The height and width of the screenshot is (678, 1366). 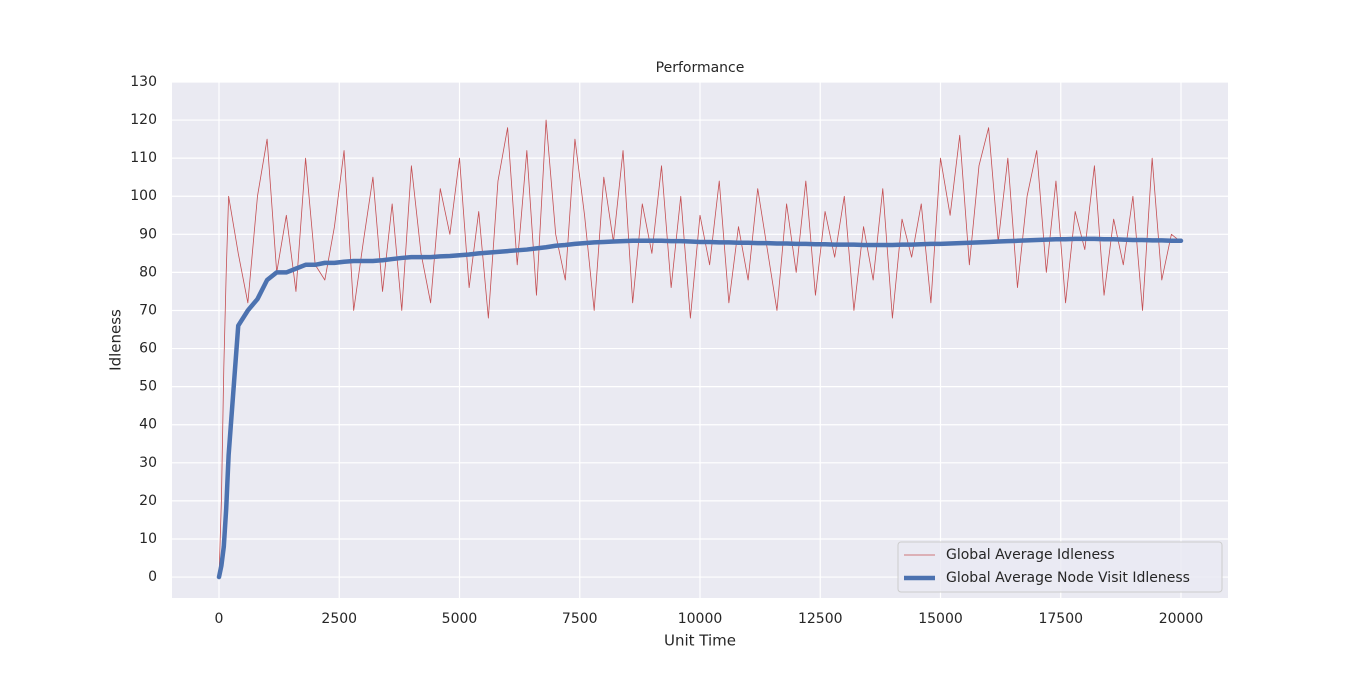 I want to click on x-tick-label: 12500, so click(x=820, y=619).